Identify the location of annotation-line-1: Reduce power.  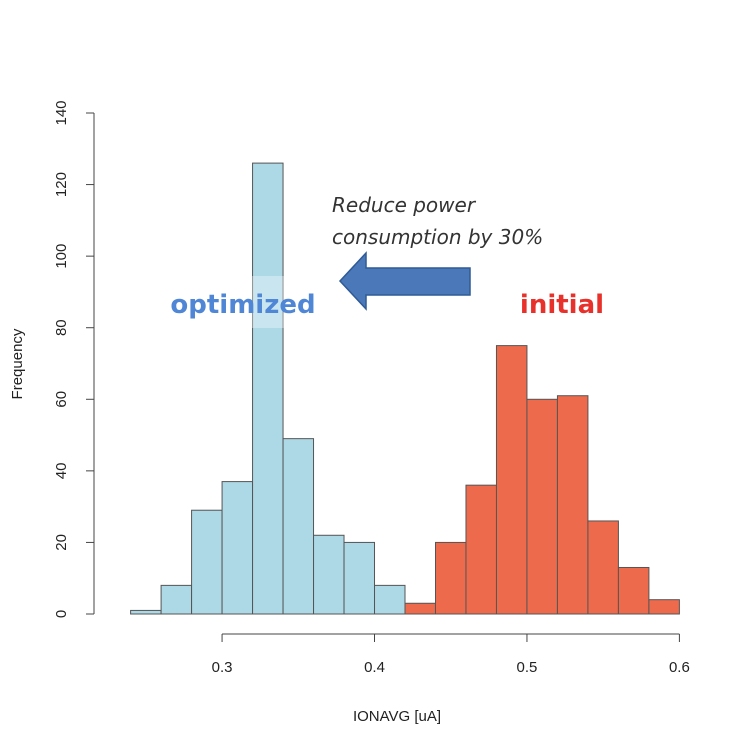
(404, 205).